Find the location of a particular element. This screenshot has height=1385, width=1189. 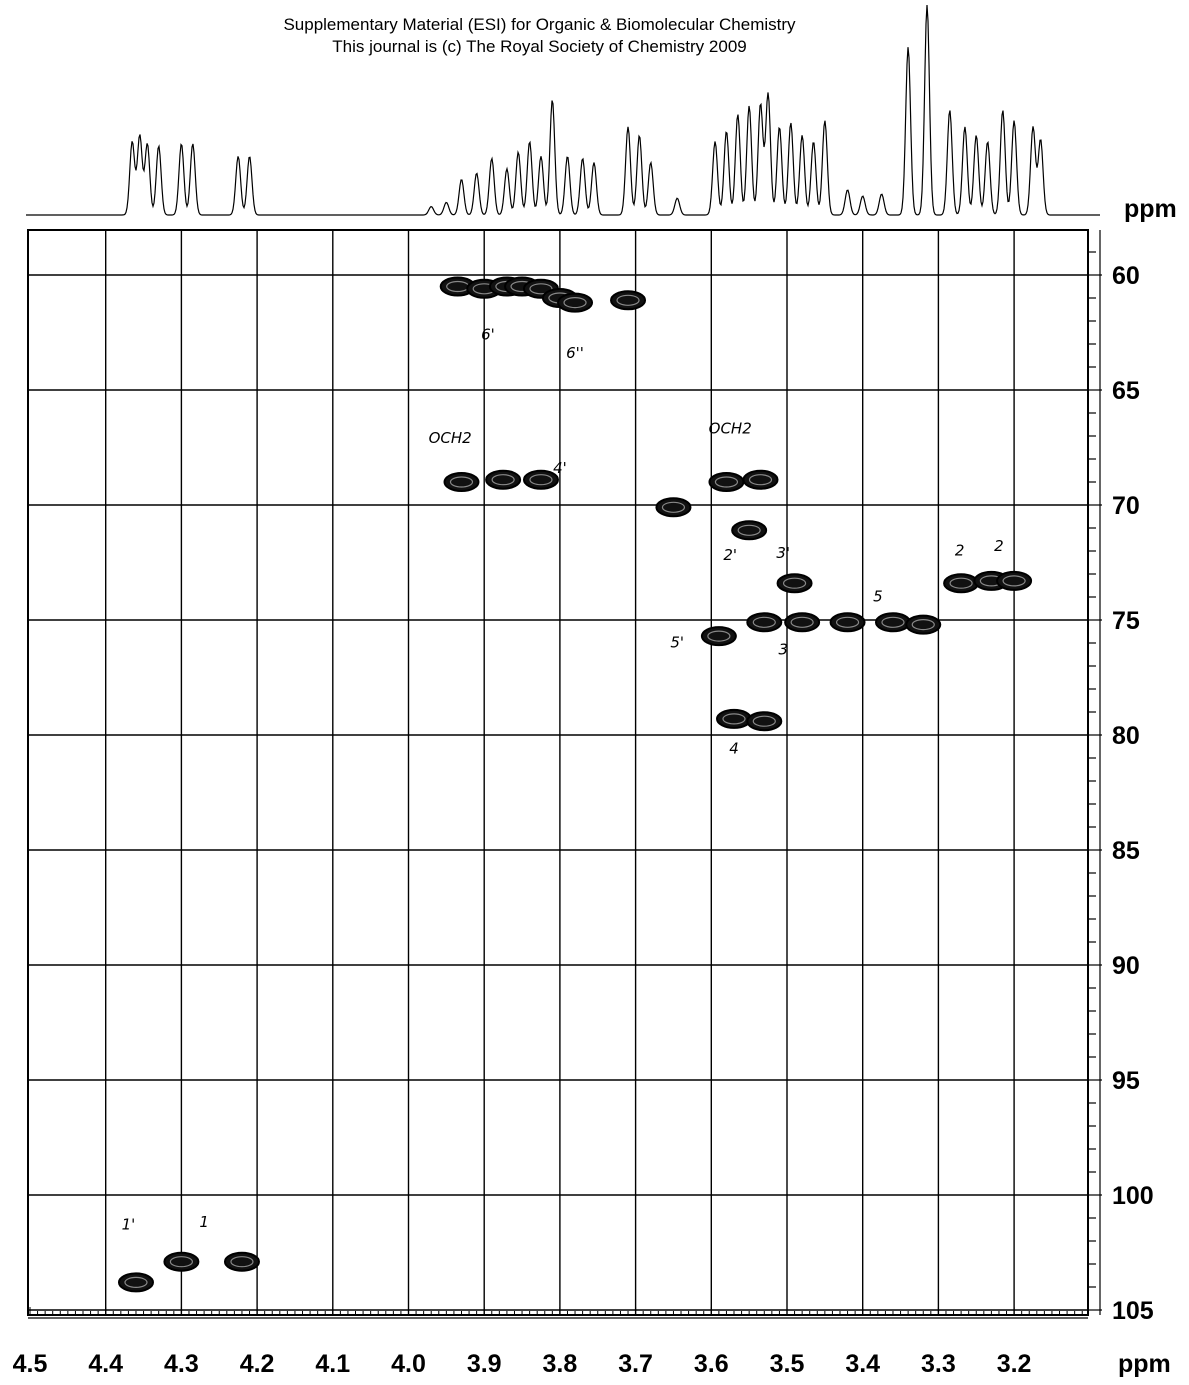

y-tick-label: 70 is located at coordinates (1126, 506).